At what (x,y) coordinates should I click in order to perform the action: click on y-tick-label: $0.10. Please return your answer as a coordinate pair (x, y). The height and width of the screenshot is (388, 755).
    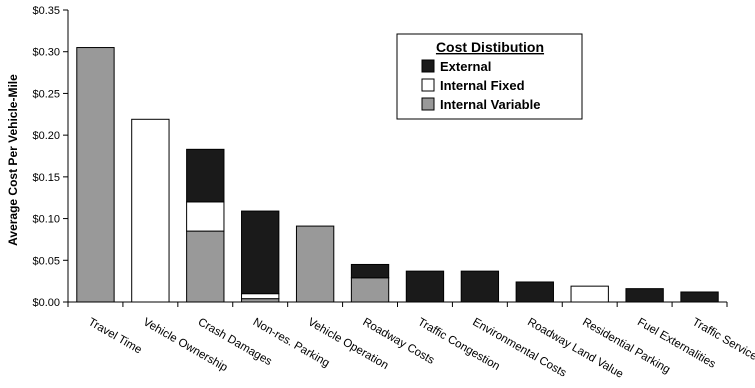
    Looking at the image, I should click on (46, 220).